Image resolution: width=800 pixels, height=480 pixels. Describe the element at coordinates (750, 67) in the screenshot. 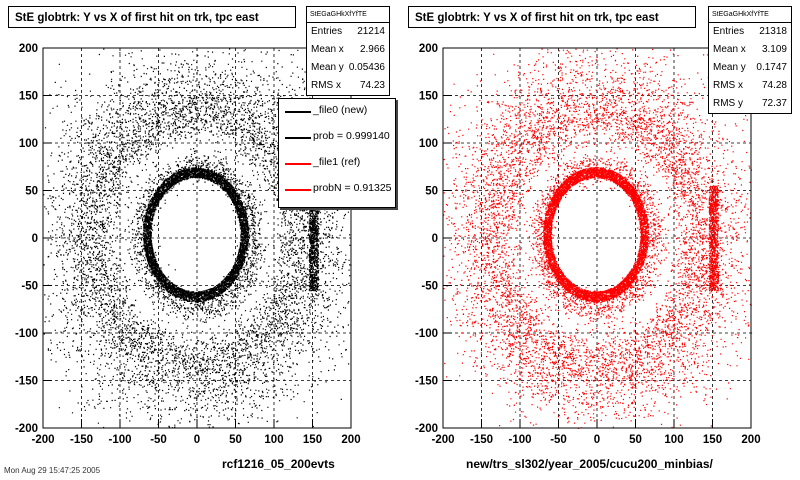

I see `stats-row: Mean y 0.1747` at that location.